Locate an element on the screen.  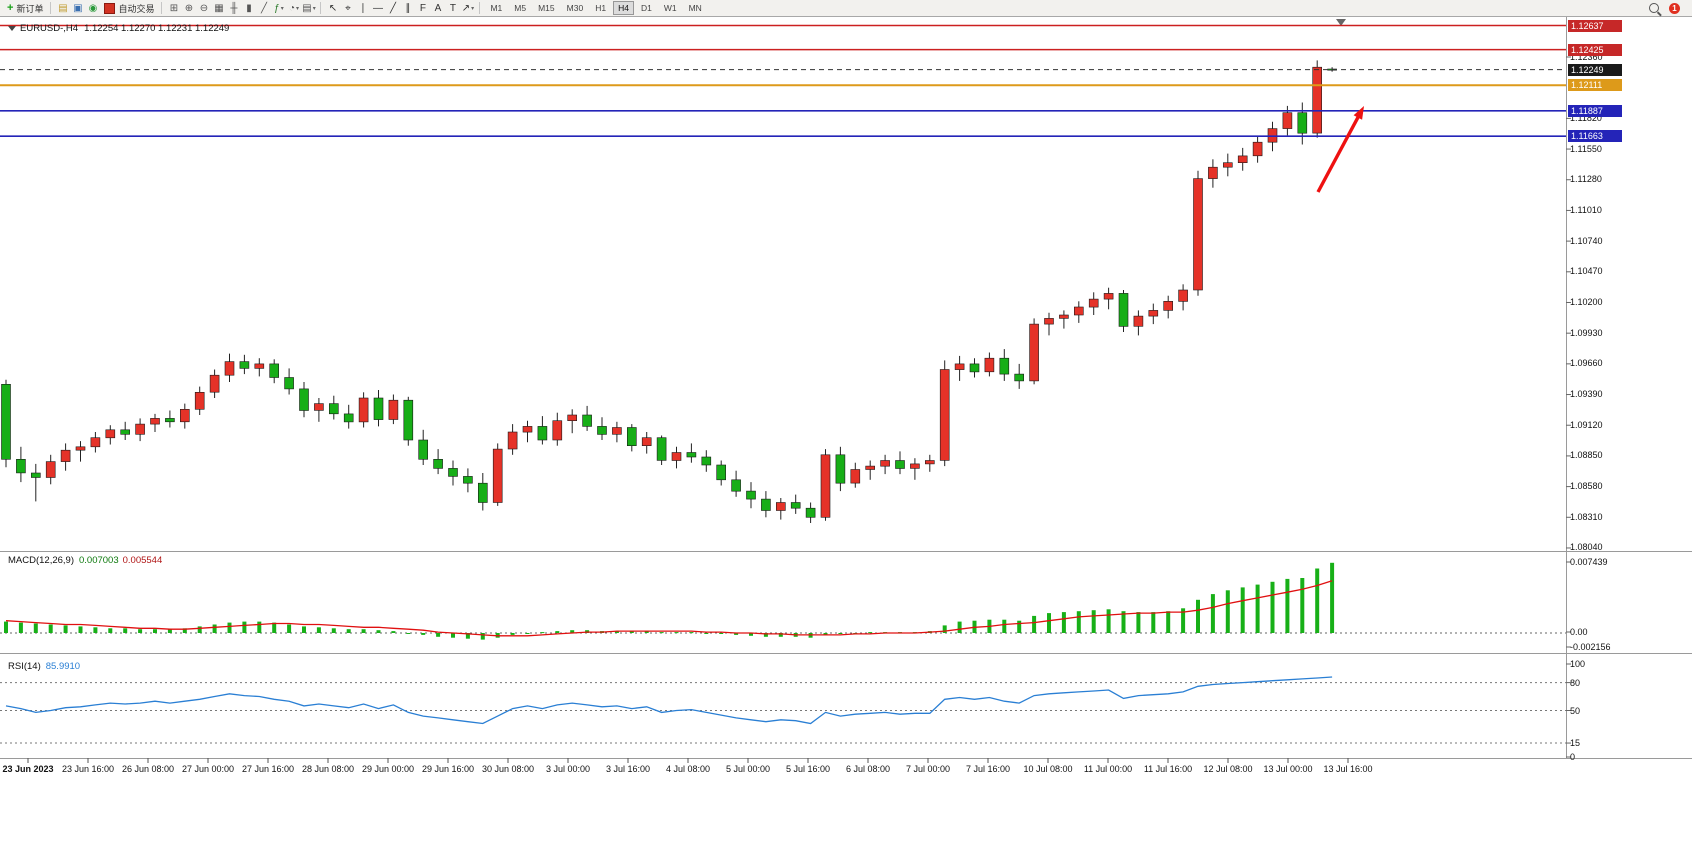
macd-title-row: MACD(12,26,9) 0.007003 0.005544 is located at coordinates (85, 560).